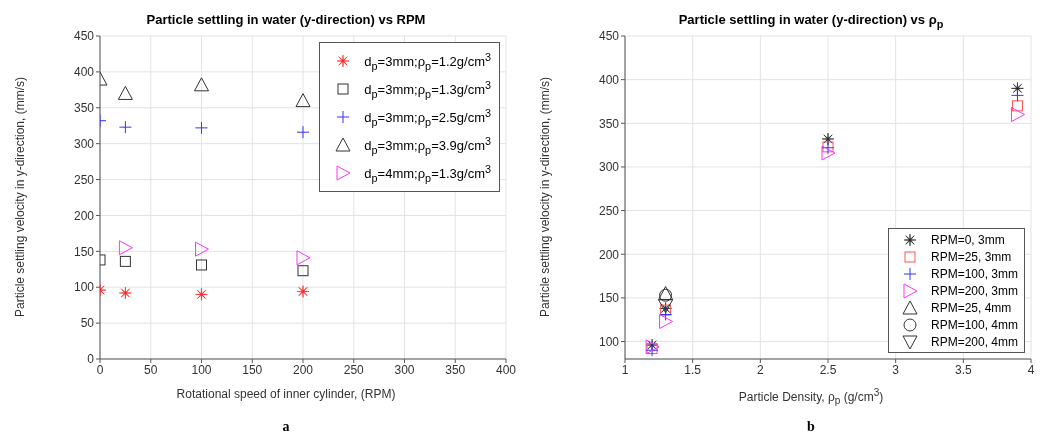 The width and height of the screenshot is (1051, 443). What do you see at coordinates (760, 369) in the screenshot?
I see `x-tick-label: 2` at bounding box center [760, 369].